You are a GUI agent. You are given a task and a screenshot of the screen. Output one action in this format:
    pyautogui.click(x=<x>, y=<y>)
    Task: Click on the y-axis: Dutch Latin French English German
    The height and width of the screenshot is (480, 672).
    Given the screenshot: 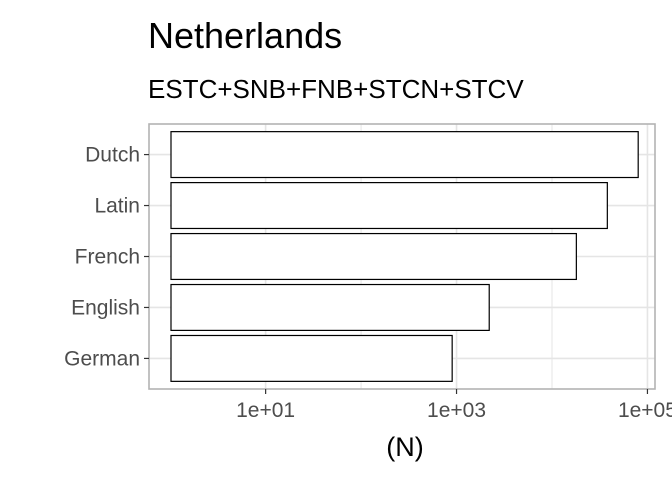 What is the action you would take?
    pyautogui.click(x=106, y=257)
    